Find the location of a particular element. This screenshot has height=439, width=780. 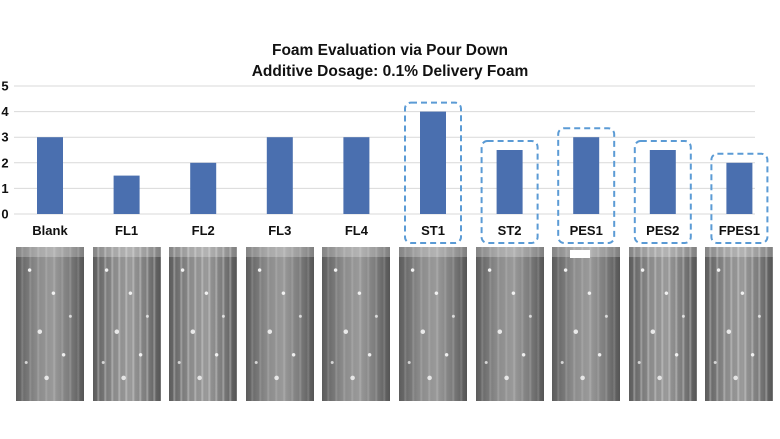

bar-fl1 is located at coordinates (126, 194).